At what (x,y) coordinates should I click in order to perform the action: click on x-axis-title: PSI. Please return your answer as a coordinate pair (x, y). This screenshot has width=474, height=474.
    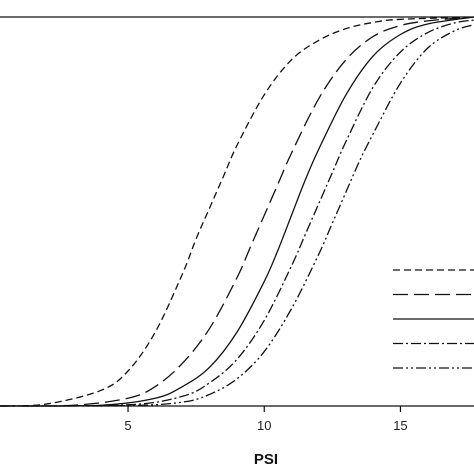
    Looking at the image, I should click on (266, 459).